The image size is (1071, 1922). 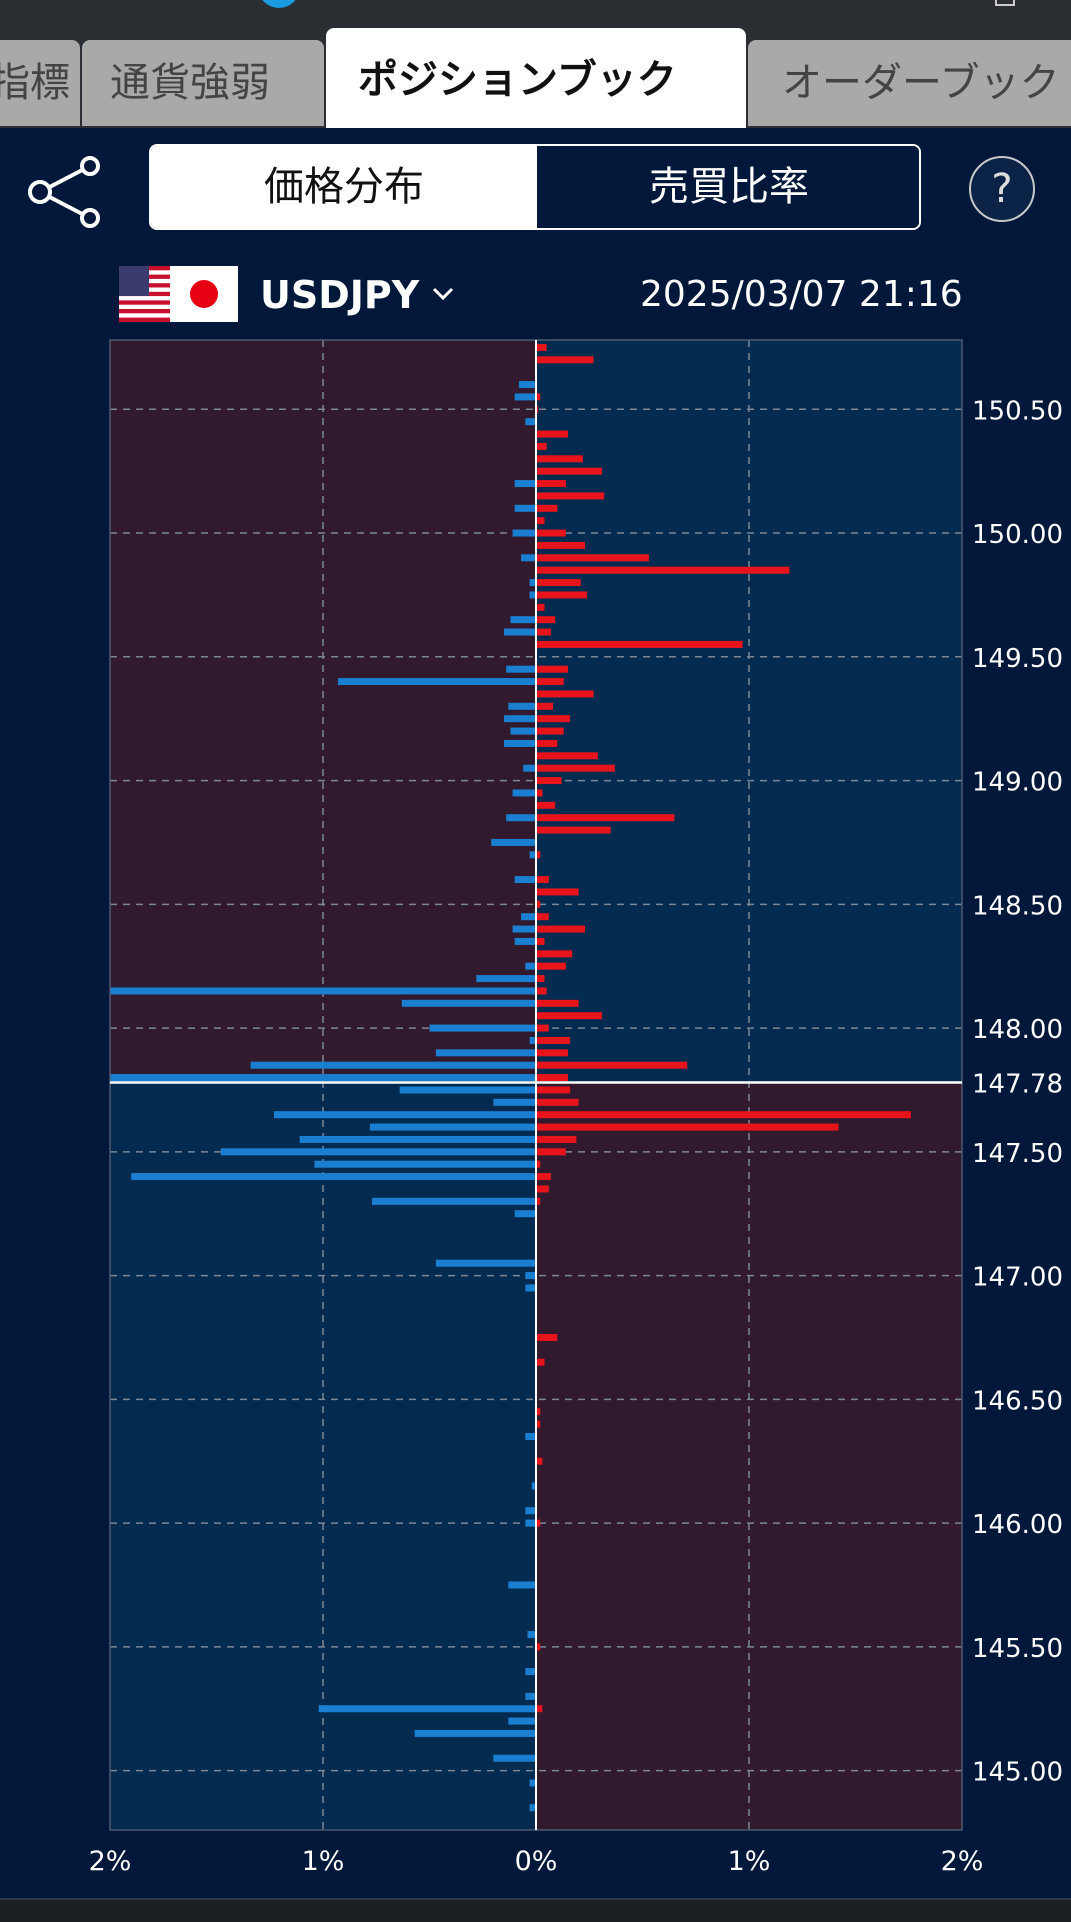 I want to click on tab-indicators: 指標, so click(x=40, y=83).